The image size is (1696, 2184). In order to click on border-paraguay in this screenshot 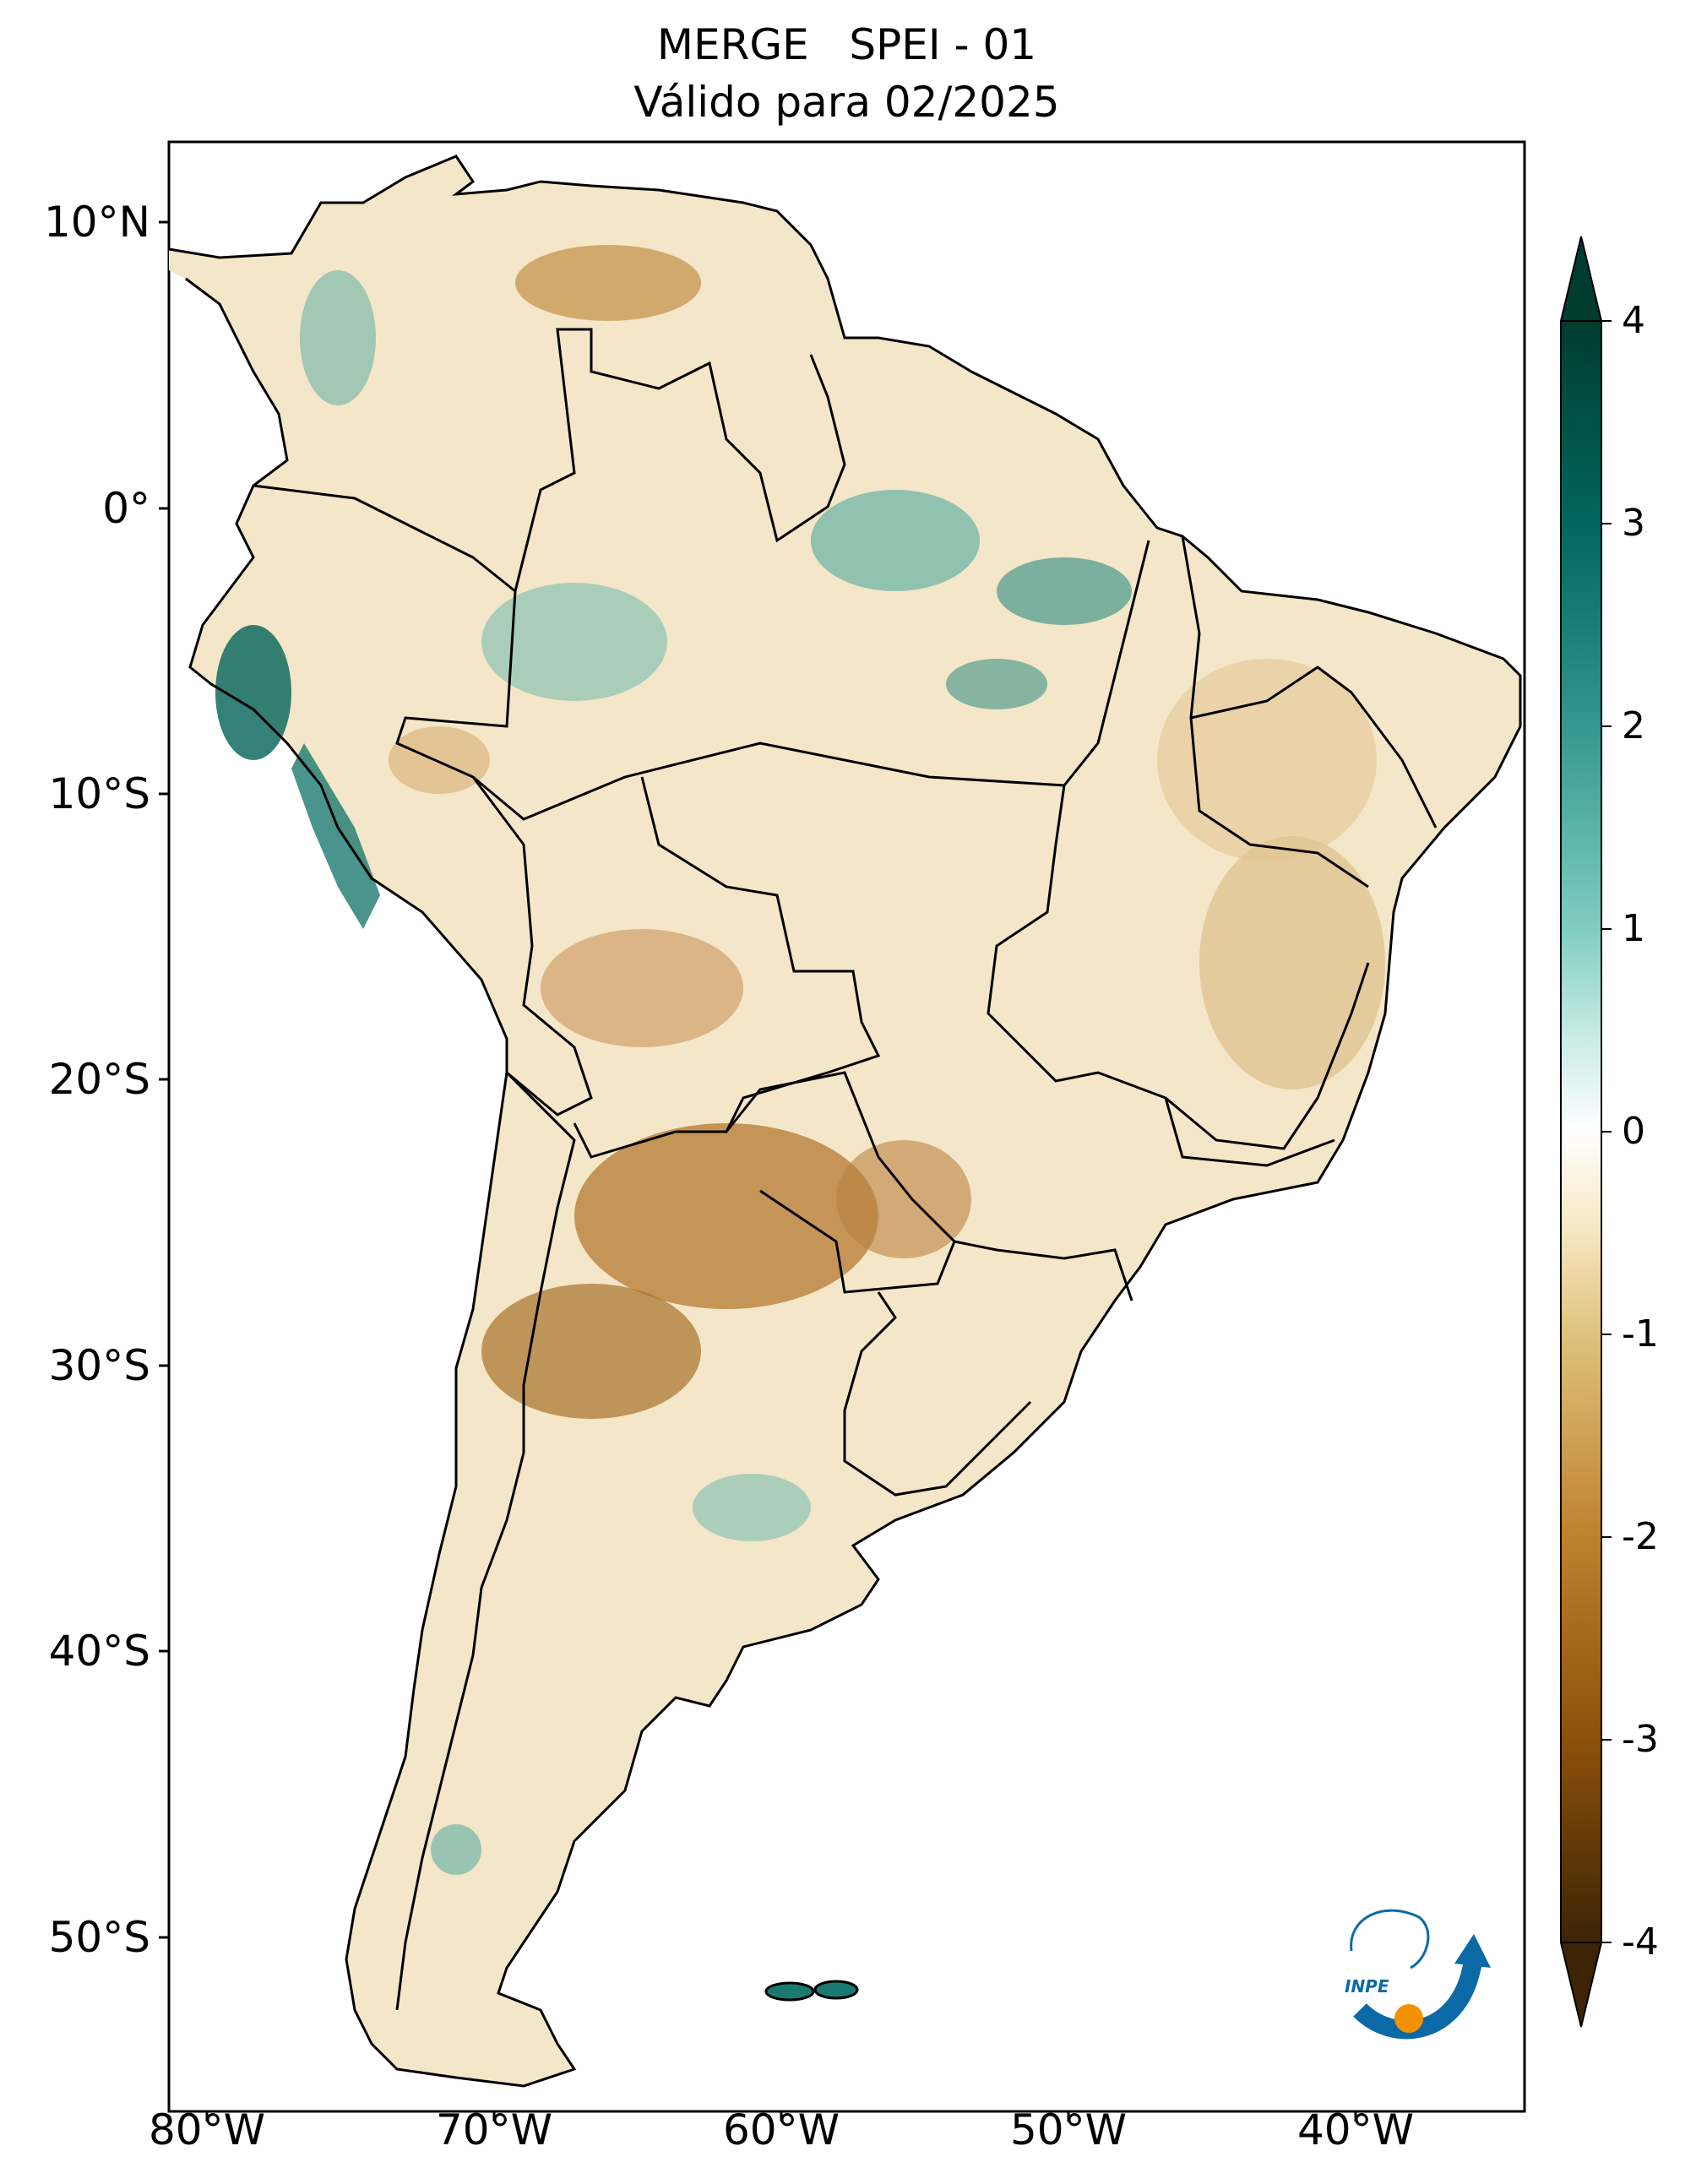, I will do `click(840, 1182)`.